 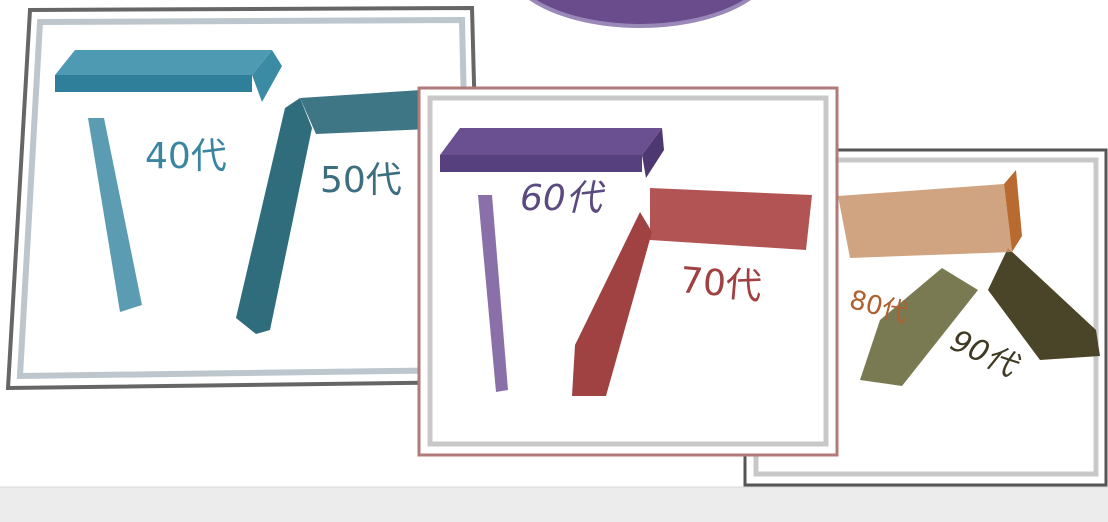 What do you see at coordinates (563, 198) in the screenshot?
I see `label: 60代` at bounding box center [563, 198].